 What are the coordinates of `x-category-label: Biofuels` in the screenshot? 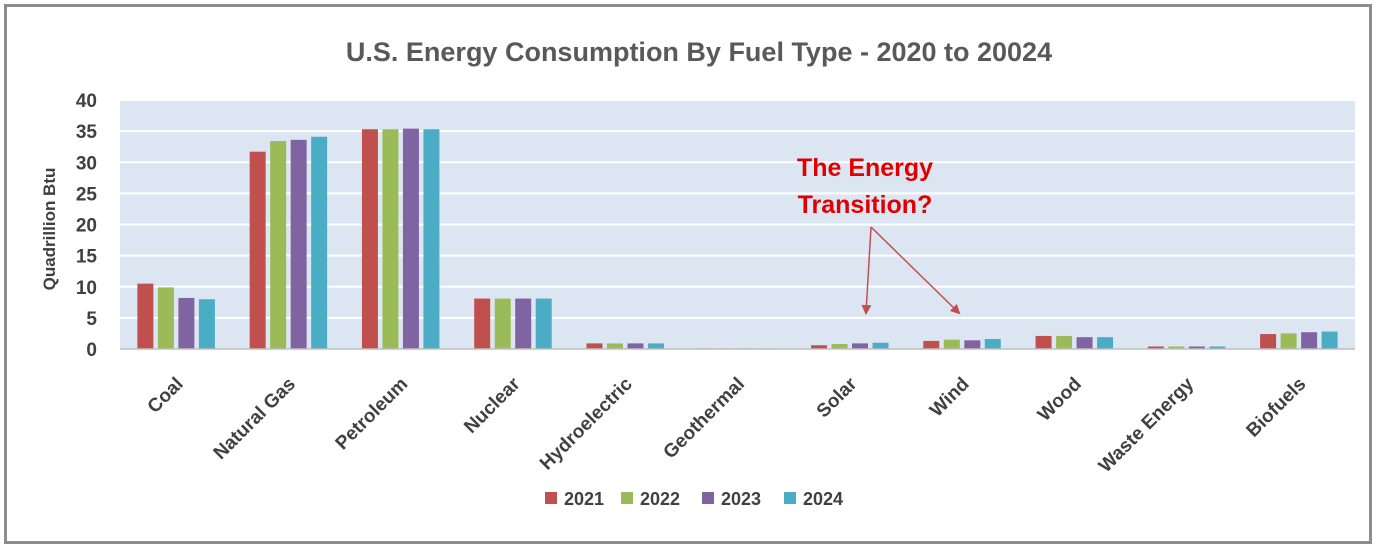 It's located at (1277, 408).